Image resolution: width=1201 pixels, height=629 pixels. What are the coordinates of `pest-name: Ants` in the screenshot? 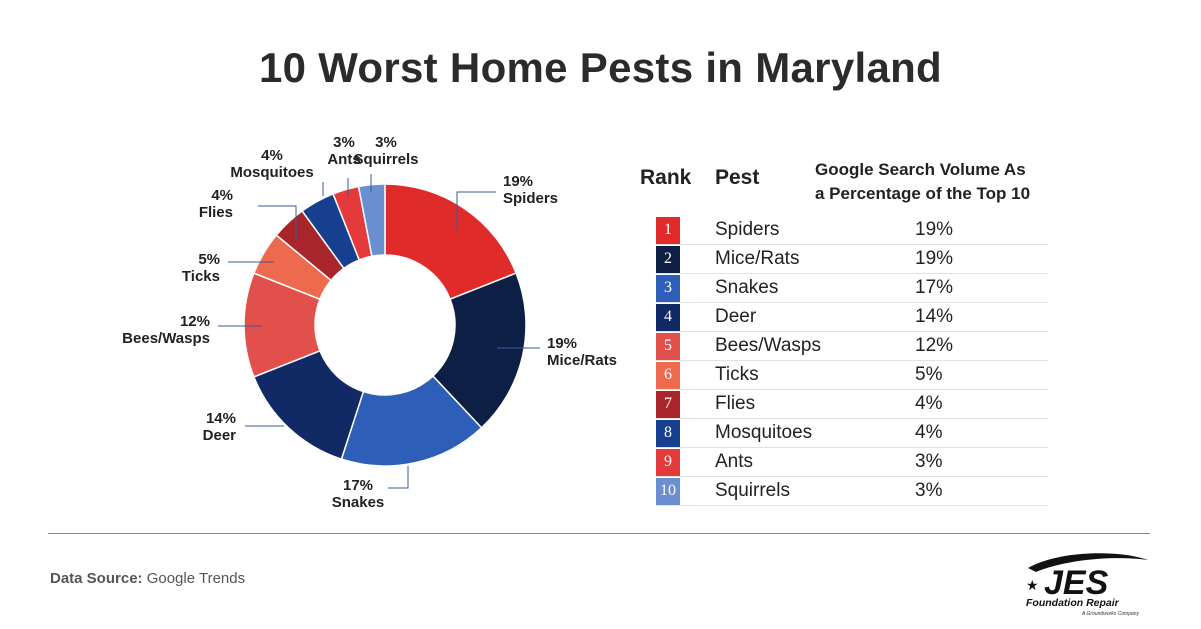 It's located at (734, 461).